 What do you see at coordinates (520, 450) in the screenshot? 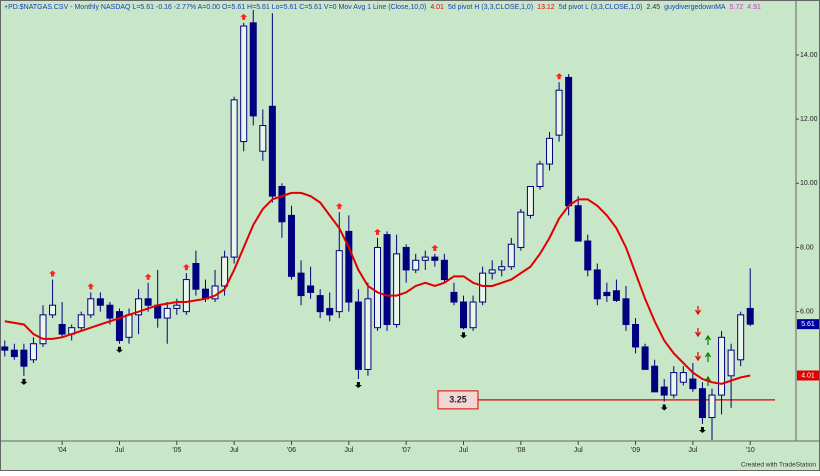
I see `x-tick-label: '08` at bounding box center [520, 450].